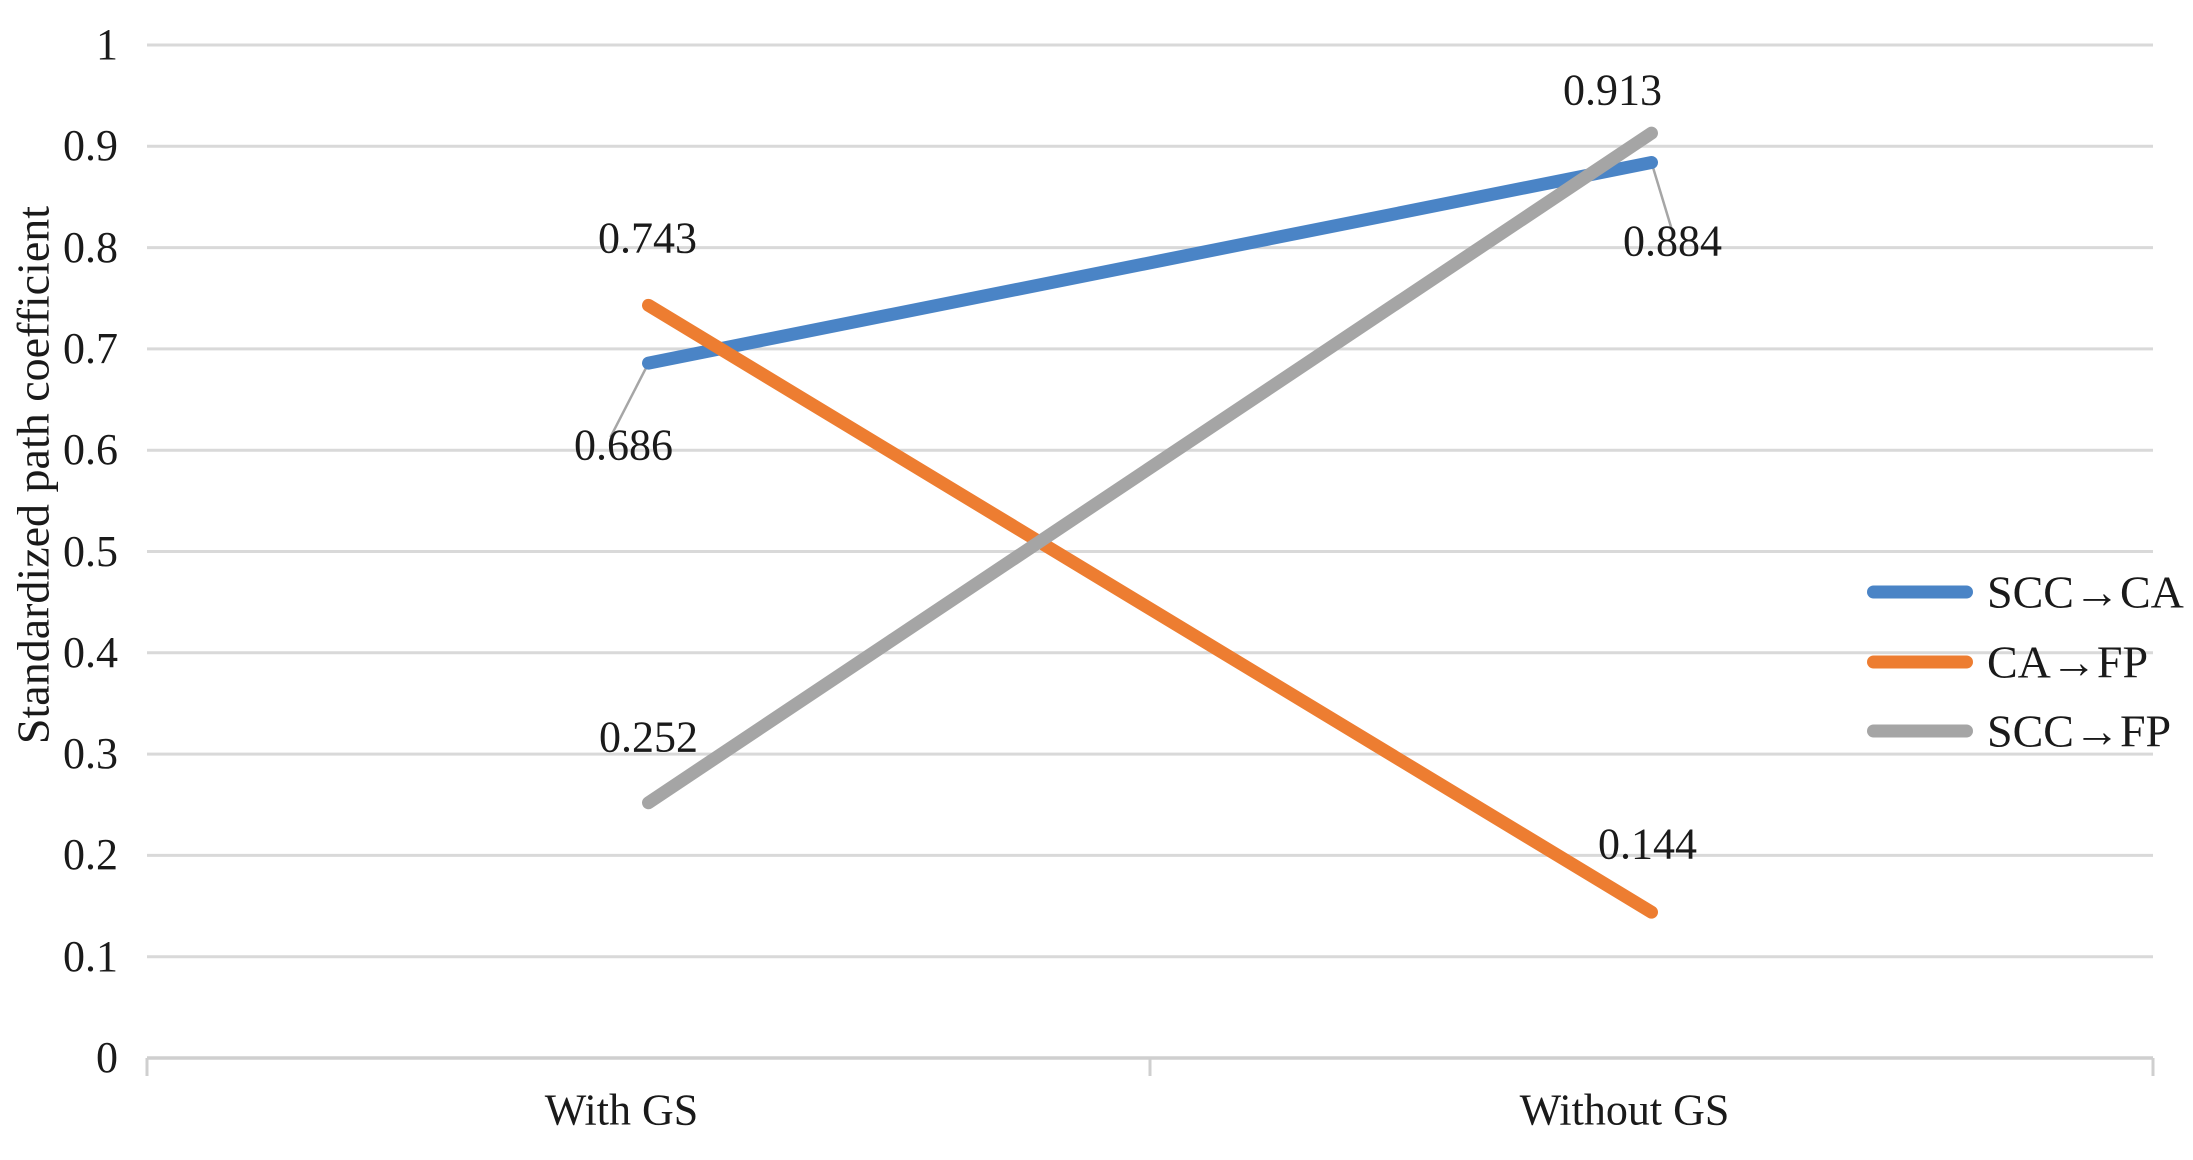 The image size is (2193, 1160). I want to click on y-axis-tick-label: 0.4, so click(90, 652).